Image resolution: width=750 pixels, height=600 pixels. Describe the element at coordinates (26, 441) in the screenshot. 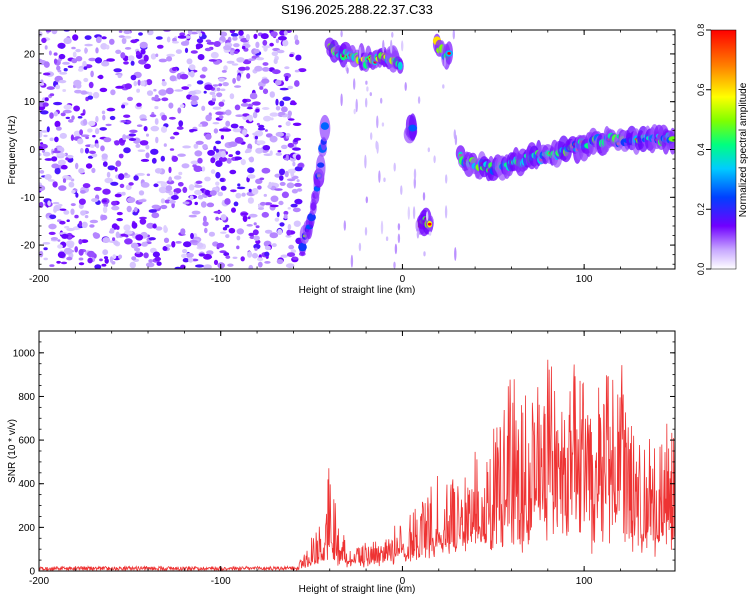

I see `snr-y-tick-label: 600` at that location.